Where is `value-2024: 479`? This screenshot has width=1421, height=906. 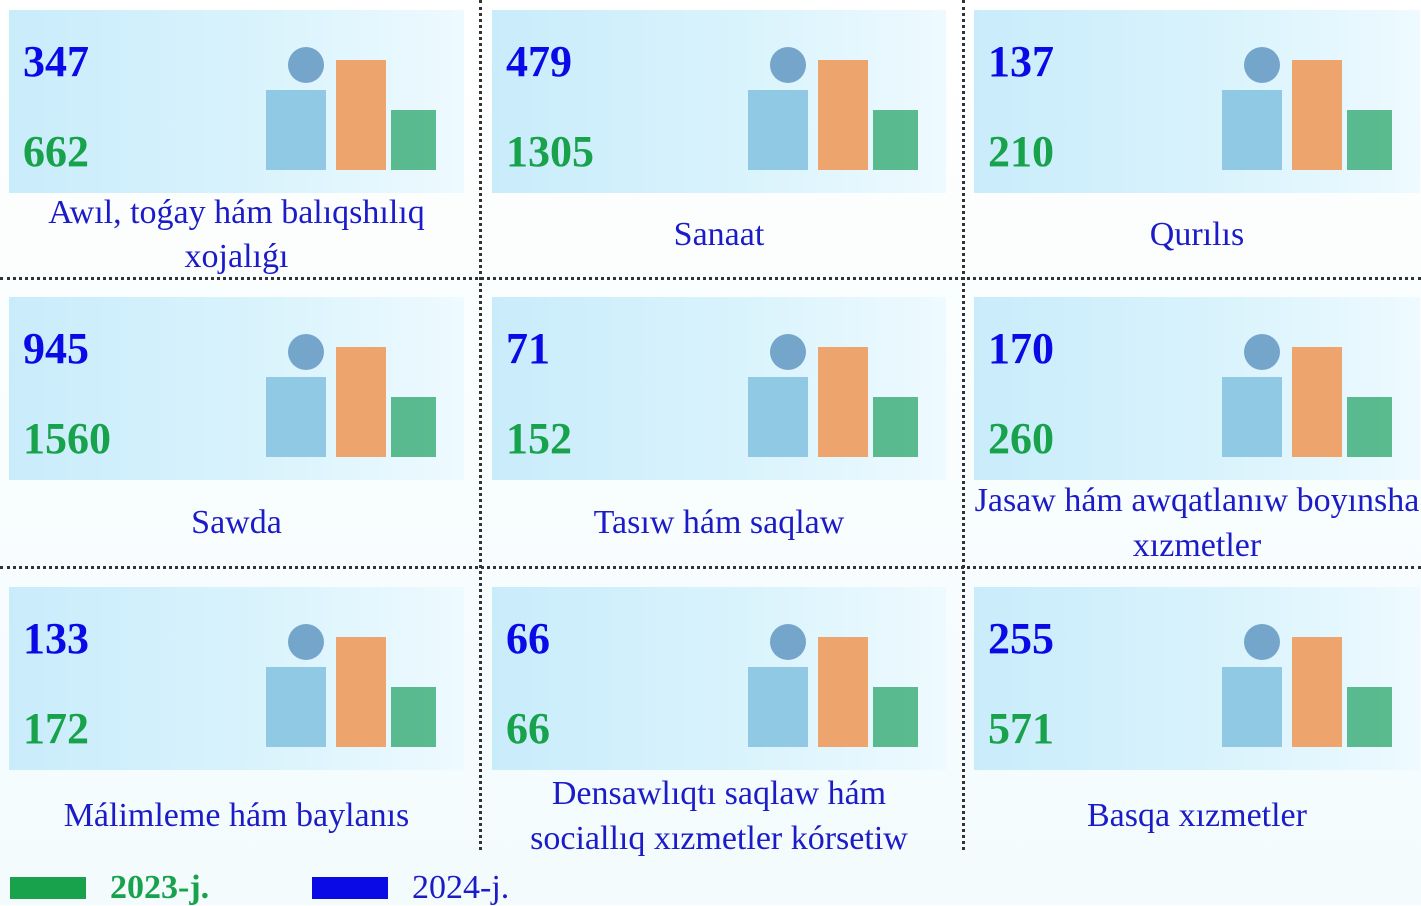
value-2024: 479 is located at coordinates (539, 61).